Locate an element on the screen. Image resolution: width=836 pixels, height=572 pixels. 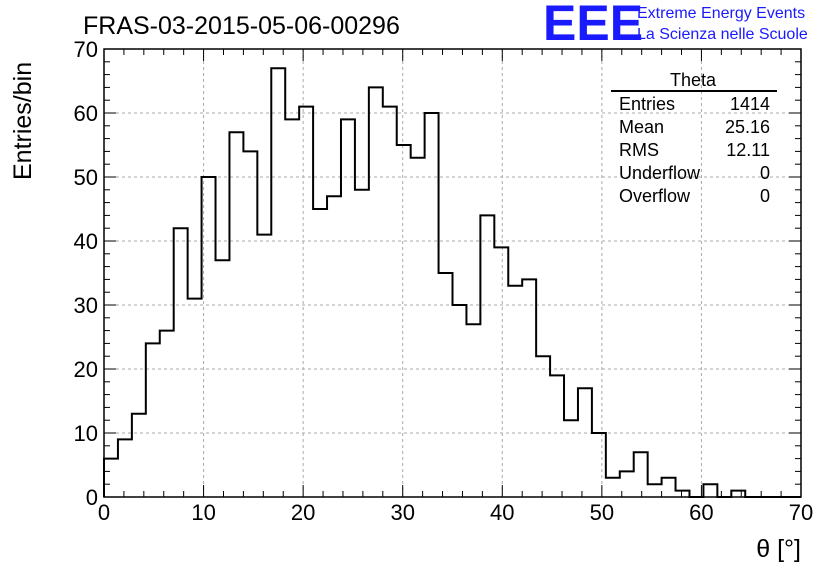
x-tick-label: 50 is located at coordinates (602, 512).